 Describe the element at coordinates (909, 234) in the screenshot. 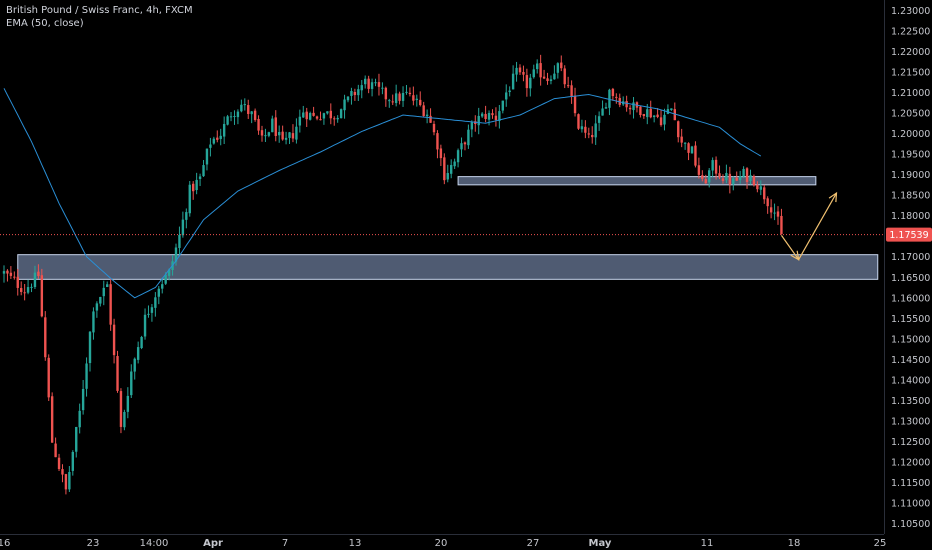

I see `last-price-tag: 1.17539` at that location.